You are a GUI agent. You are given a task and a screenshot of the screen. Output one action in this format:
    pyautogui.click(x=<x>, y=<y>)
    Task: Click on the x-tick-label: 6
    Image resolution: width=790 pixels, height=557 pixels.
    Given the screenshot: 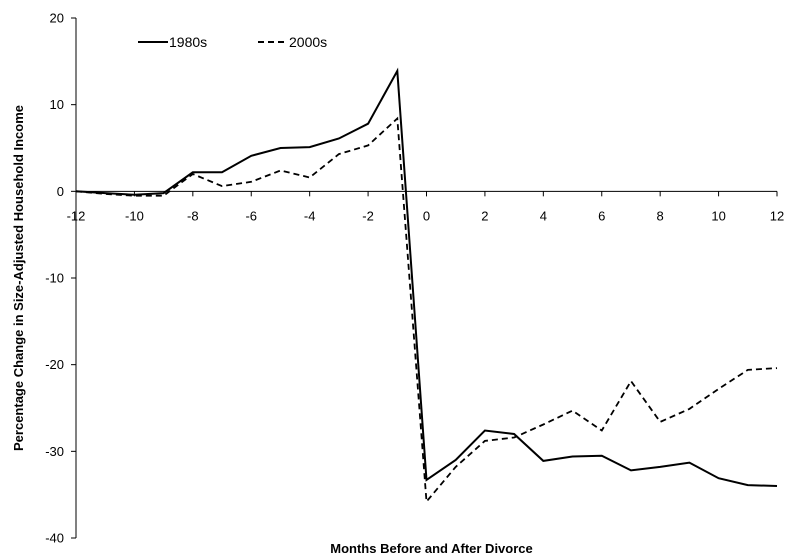 What is the action you would take?
    pyautogui.click(x=601, y=215)
    